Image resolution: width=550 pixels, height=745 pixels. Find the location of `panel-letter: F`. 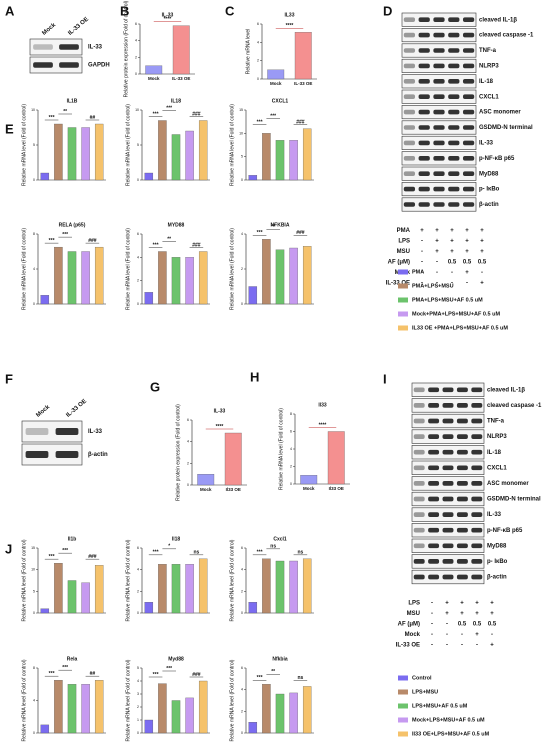

panel-letter: F is located at coordinates (9, 378).